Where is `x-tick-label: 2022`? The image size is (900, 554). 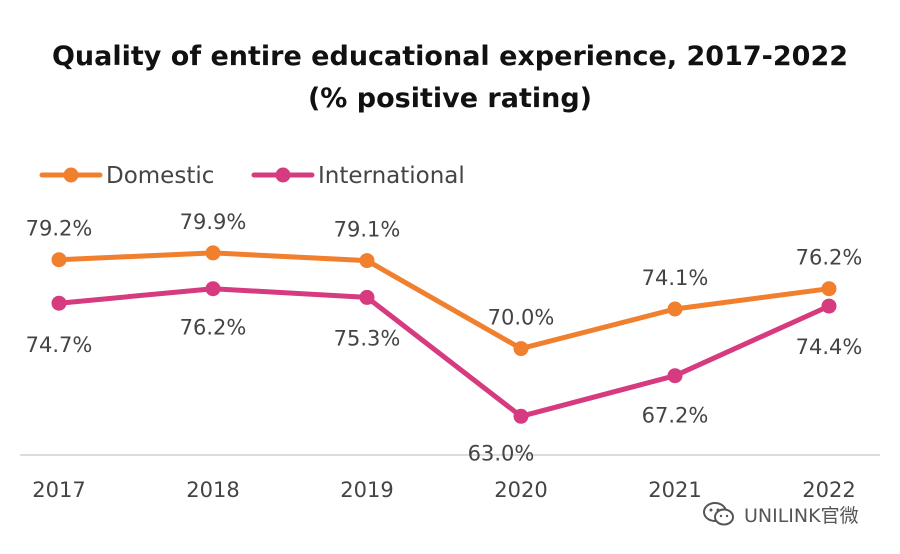 x-tick-label: 2022 is located at coordinates (828, 490).